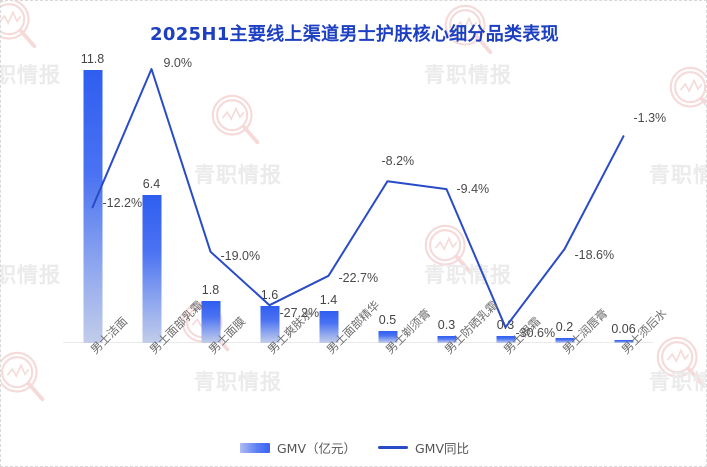  What do you see at coordinates (358, 342) in the screenshot?
I see `x-axis-line` at bounding box center [358, 342].